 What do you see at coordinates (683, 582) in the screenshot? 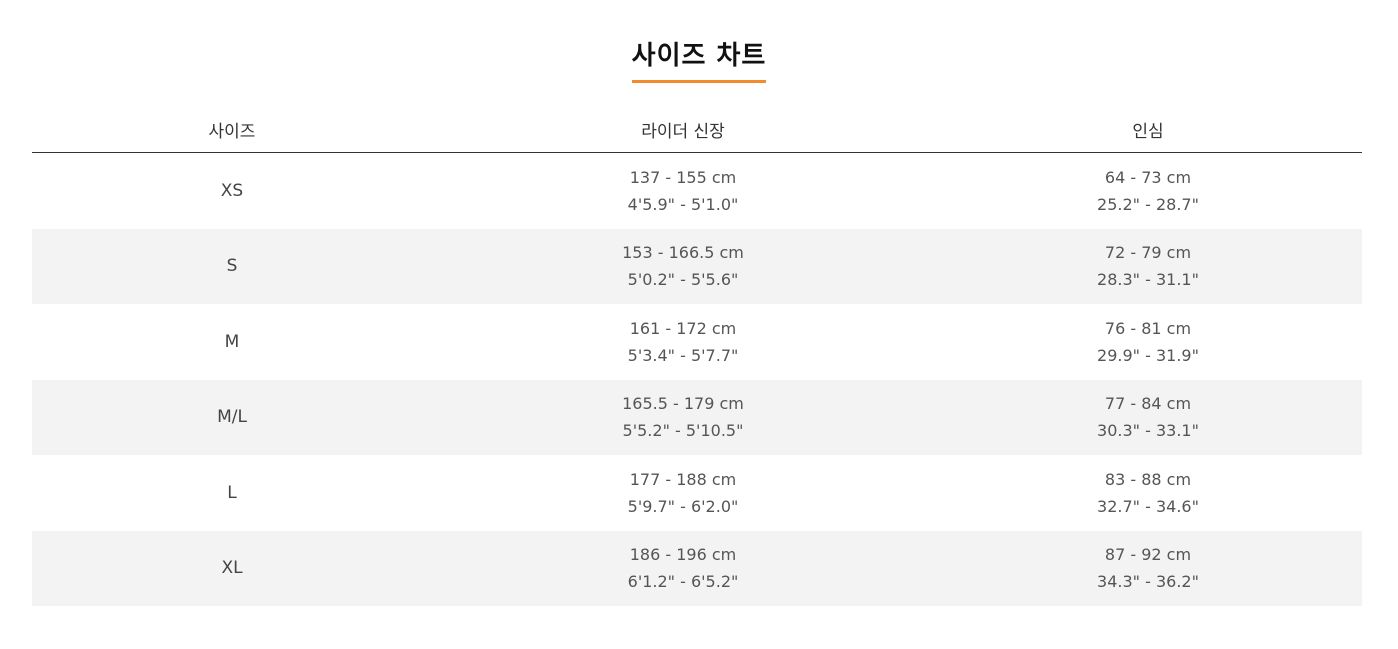
I see `height-in: 6'1.2" - 6'5.2"` at bounding box center [683, 582].